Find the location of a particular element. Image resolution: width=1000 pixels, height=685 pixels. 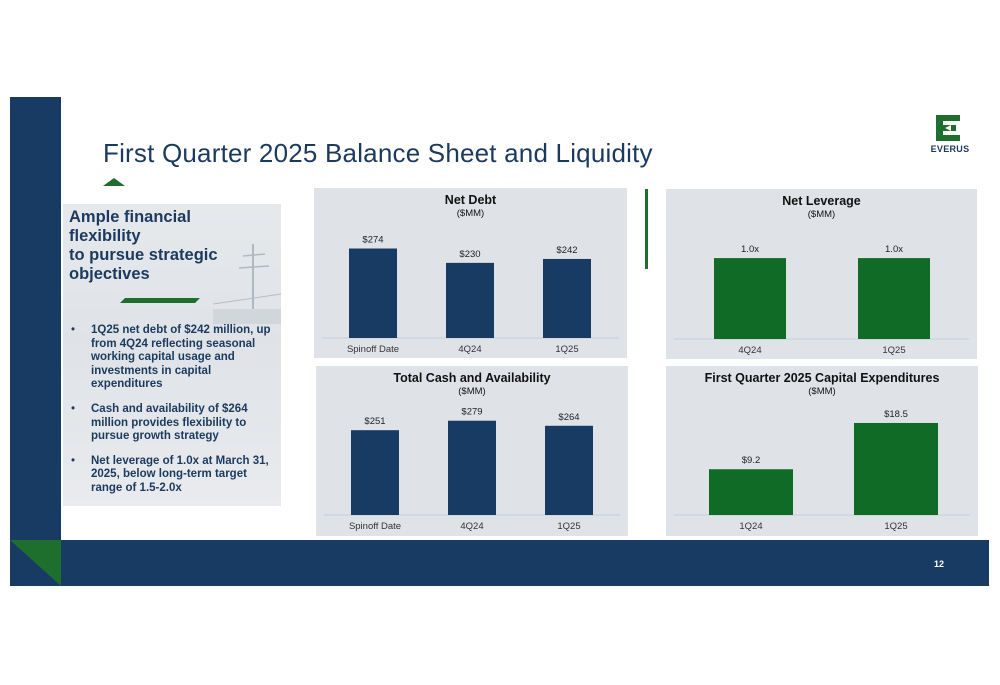

data-label: $242 is located at coordinates (566, 250).